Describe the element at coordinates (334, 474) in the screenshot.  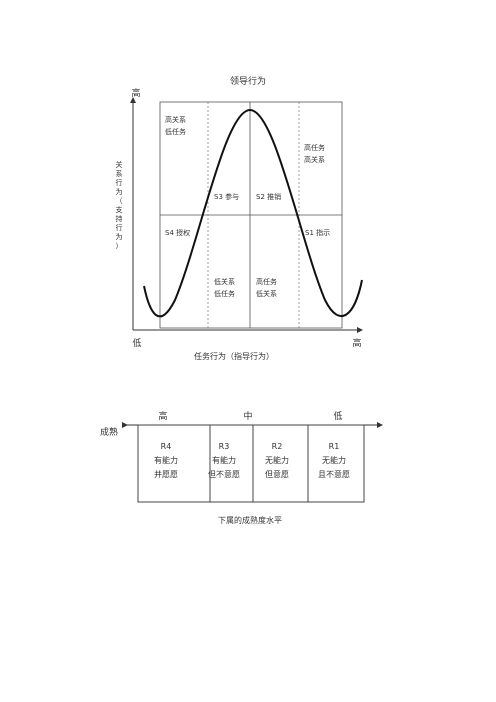
I see `level-r1-line2: 且不意愿` at that location.